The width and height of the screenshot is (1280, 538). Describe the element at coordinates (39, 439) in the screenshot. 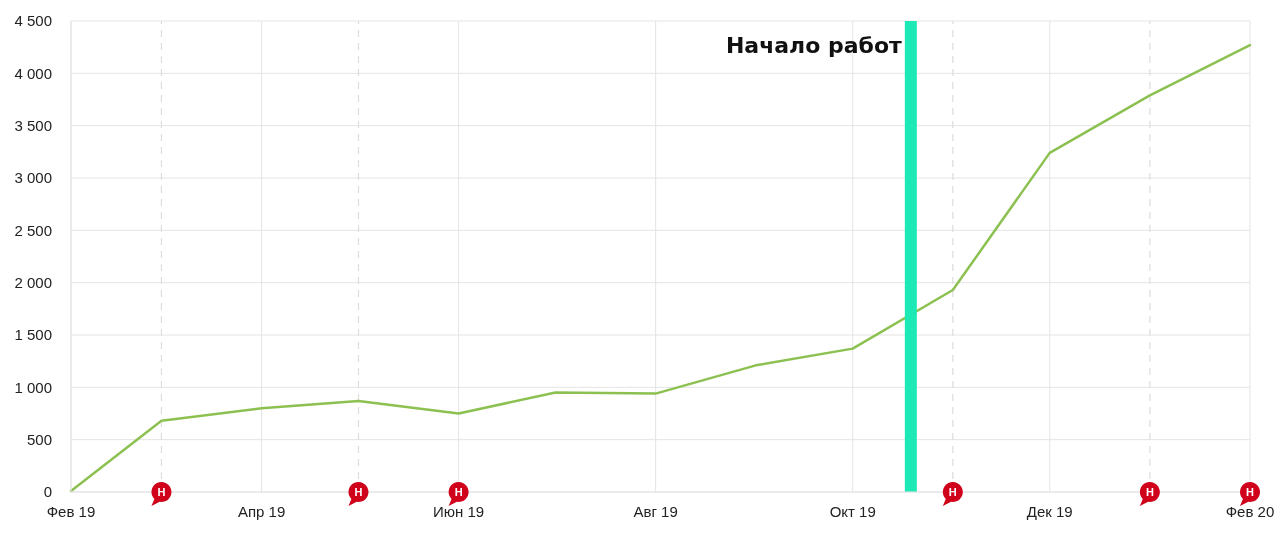

I see `y-tick-label: 500` at that location.